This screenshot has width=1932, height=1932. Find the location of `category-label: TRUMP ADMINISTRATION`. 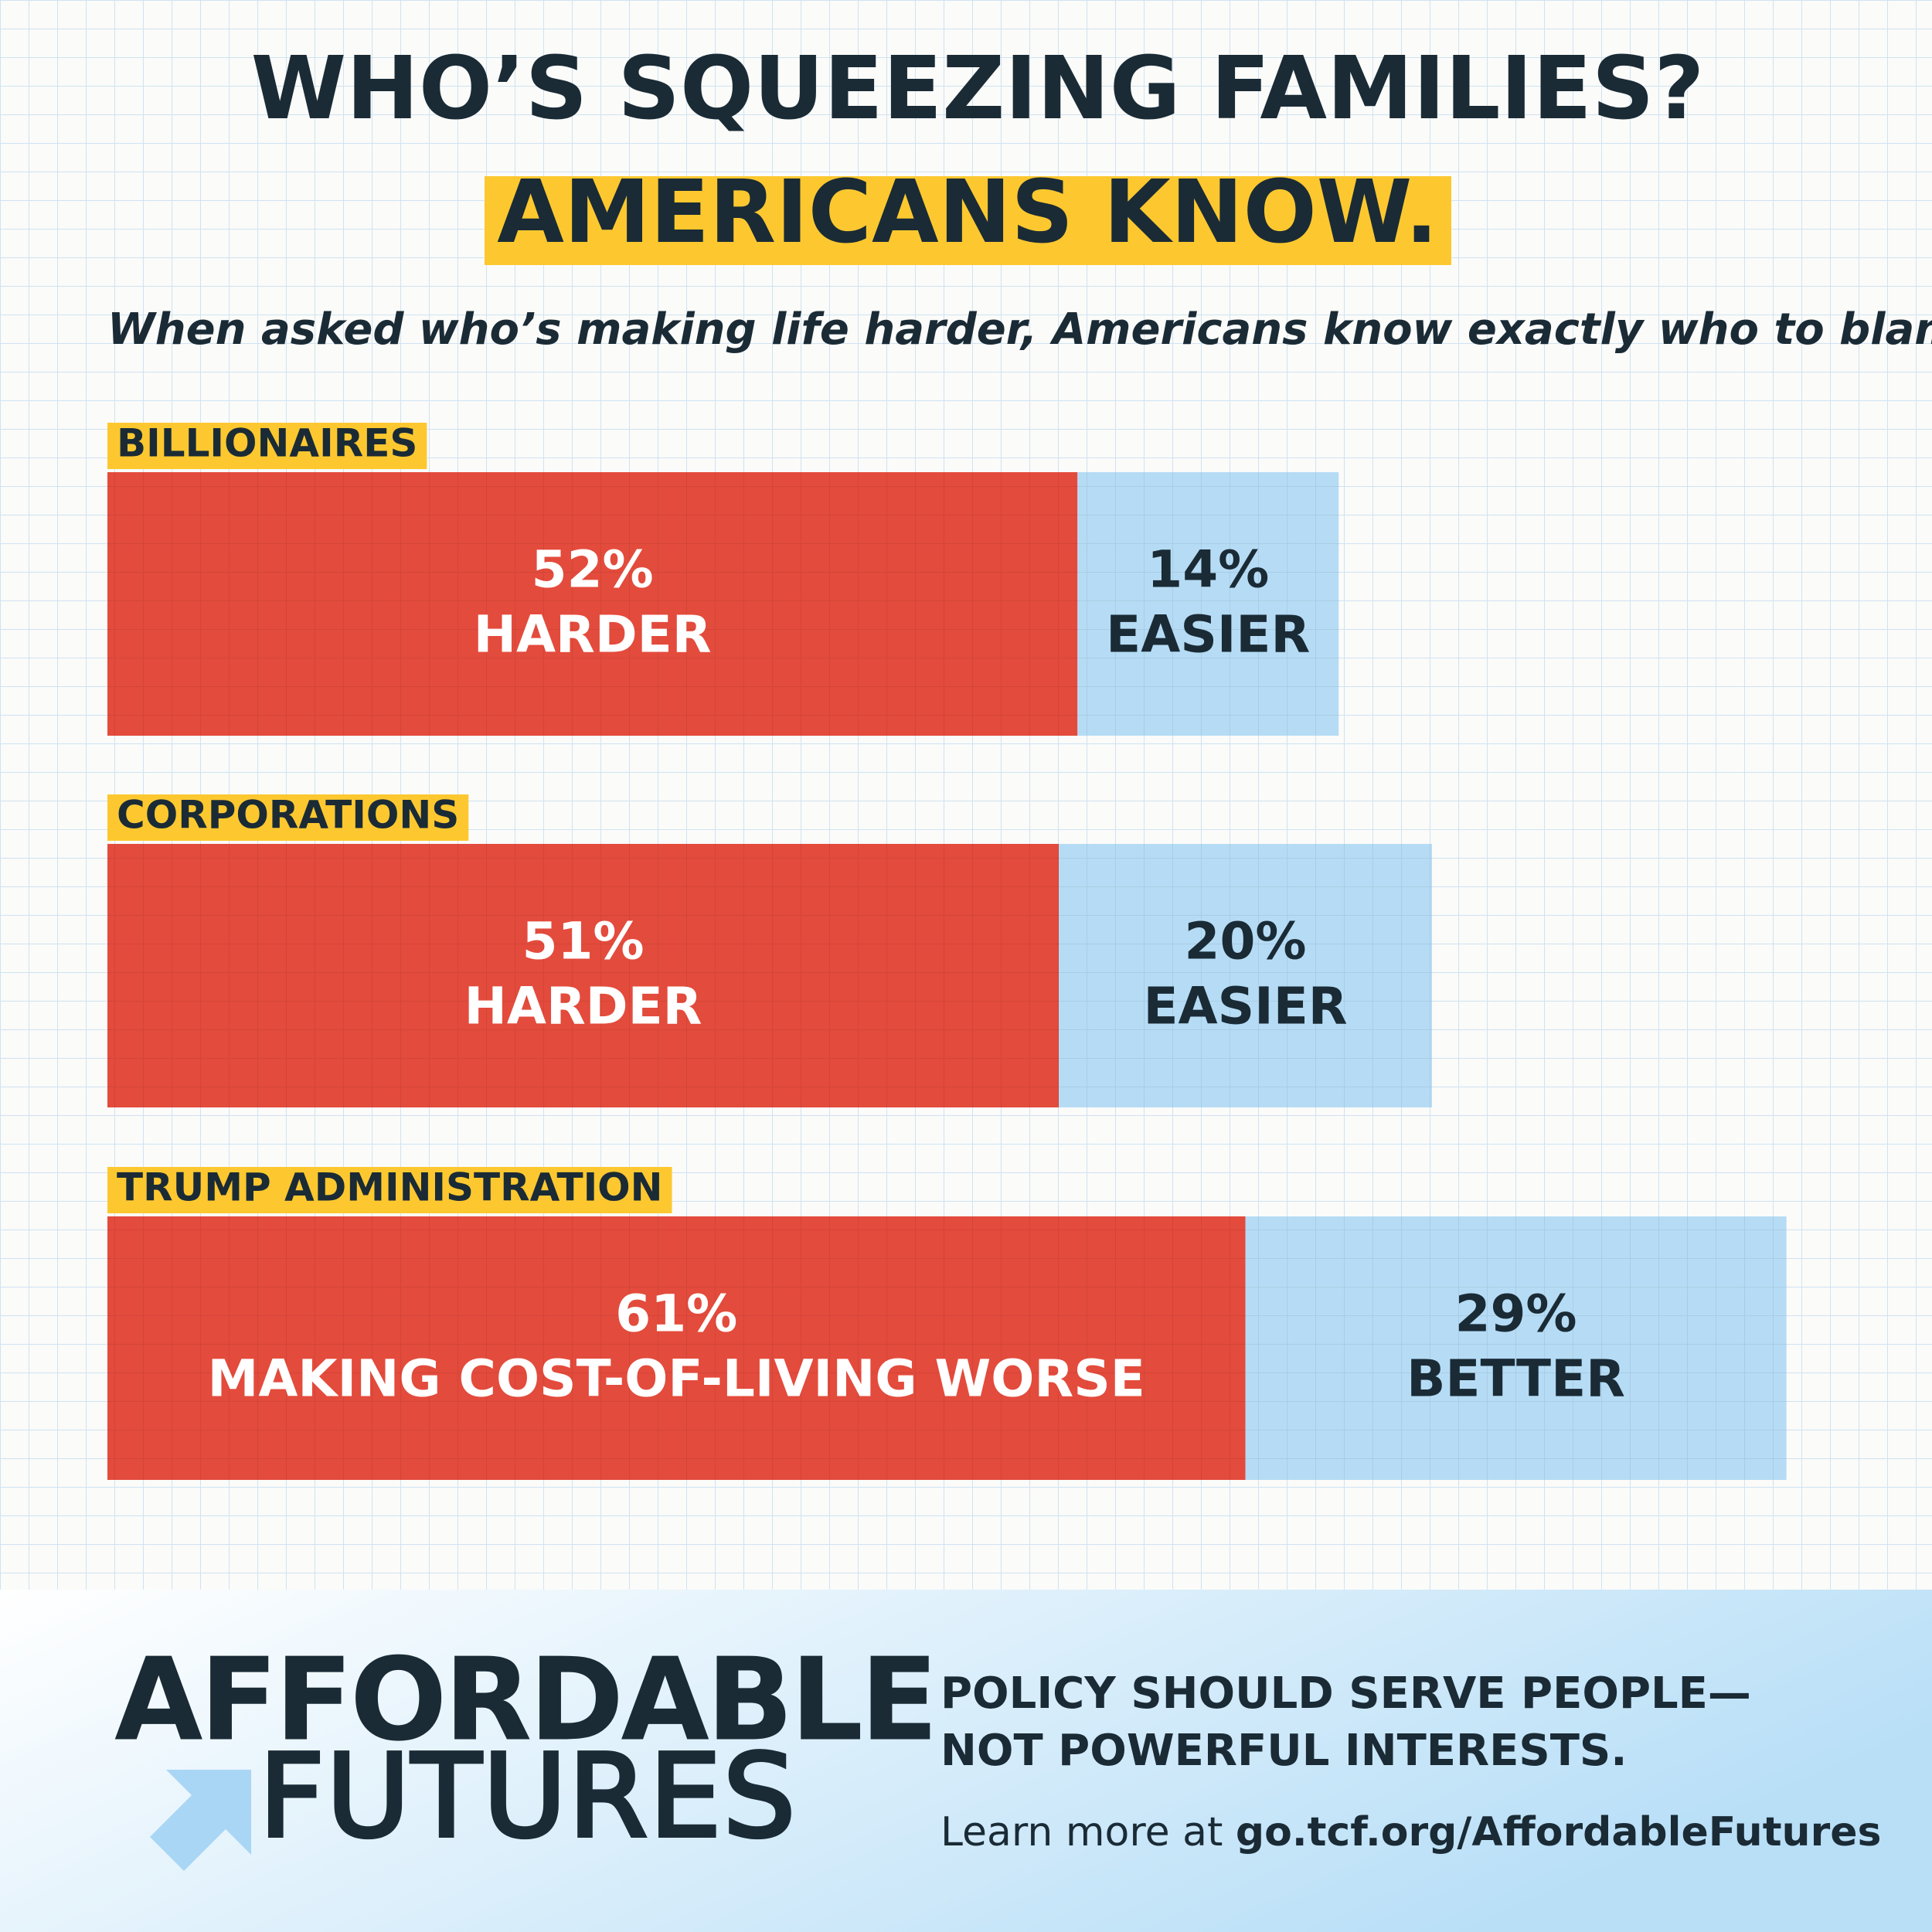

category-label: TRUMP ADMINISTRATION is located at coordinates (390, 1187).